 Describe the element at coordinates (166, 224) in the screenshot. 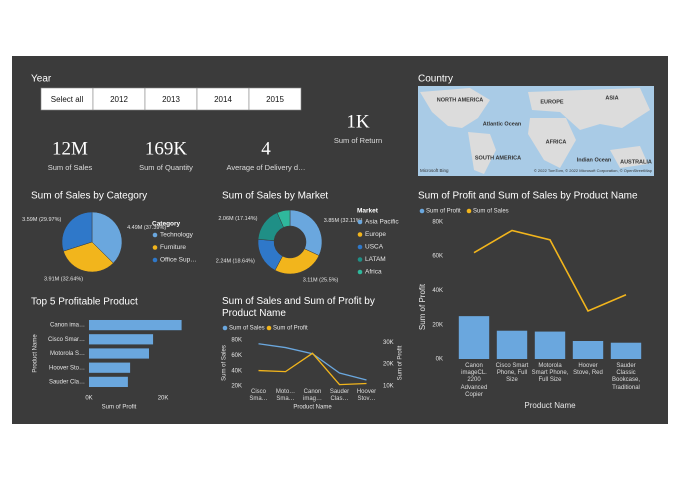

I see `legend-title: Category` at that location.